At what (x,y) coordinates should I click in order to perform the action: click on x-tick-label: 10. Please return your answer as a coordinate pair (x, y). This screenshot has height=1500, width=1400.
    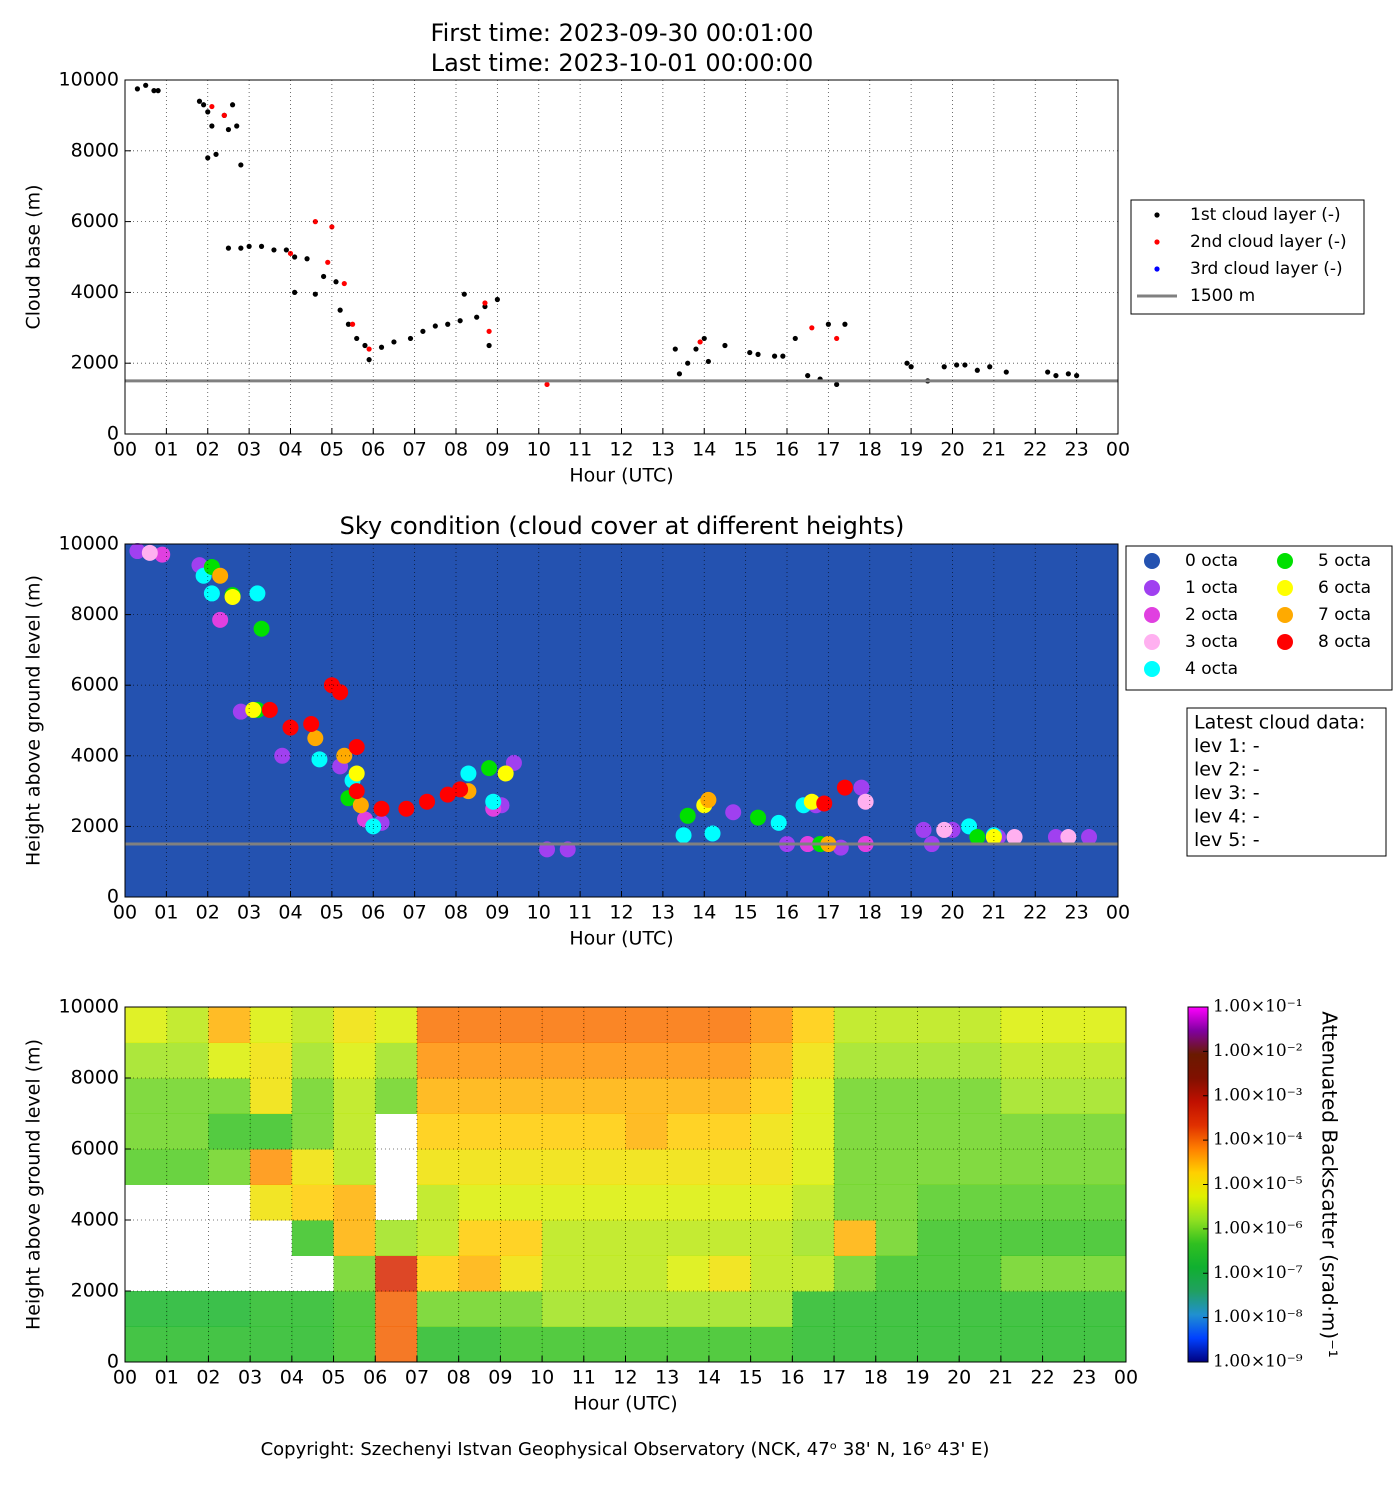
    Looking at the image, I should click on (539, 450).